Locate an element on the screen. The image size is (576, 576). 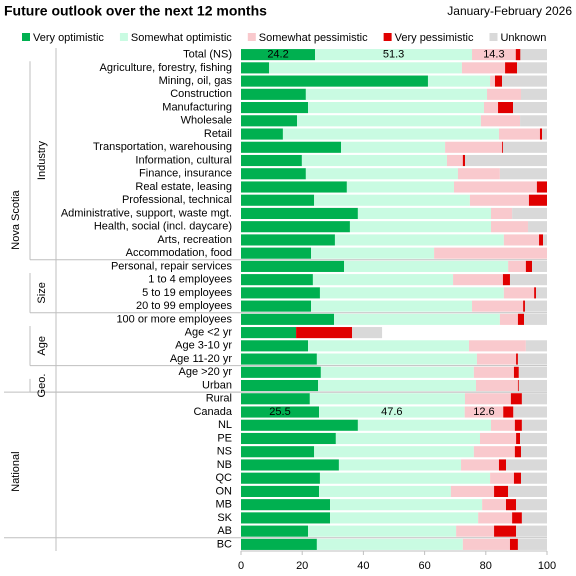
group-label: Nova Scotia is located at coordinates (16, 220).